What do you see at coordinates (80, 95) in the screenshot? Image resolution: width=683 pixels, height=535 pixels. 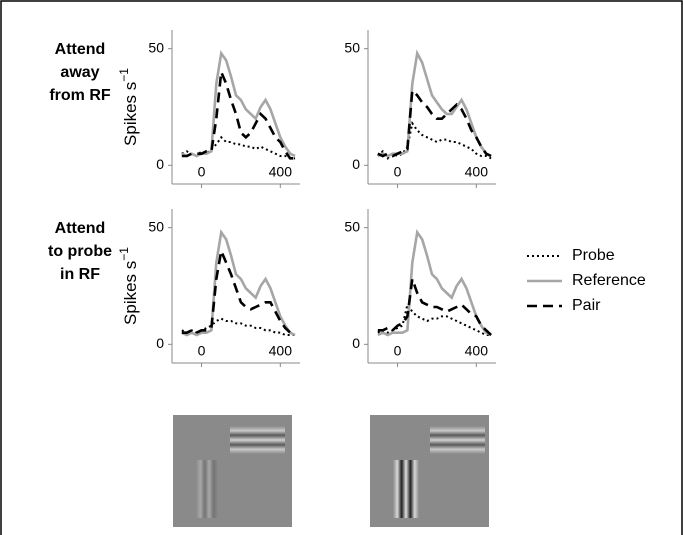 I see `row-label: from RF` at bounding box center [80, 95].